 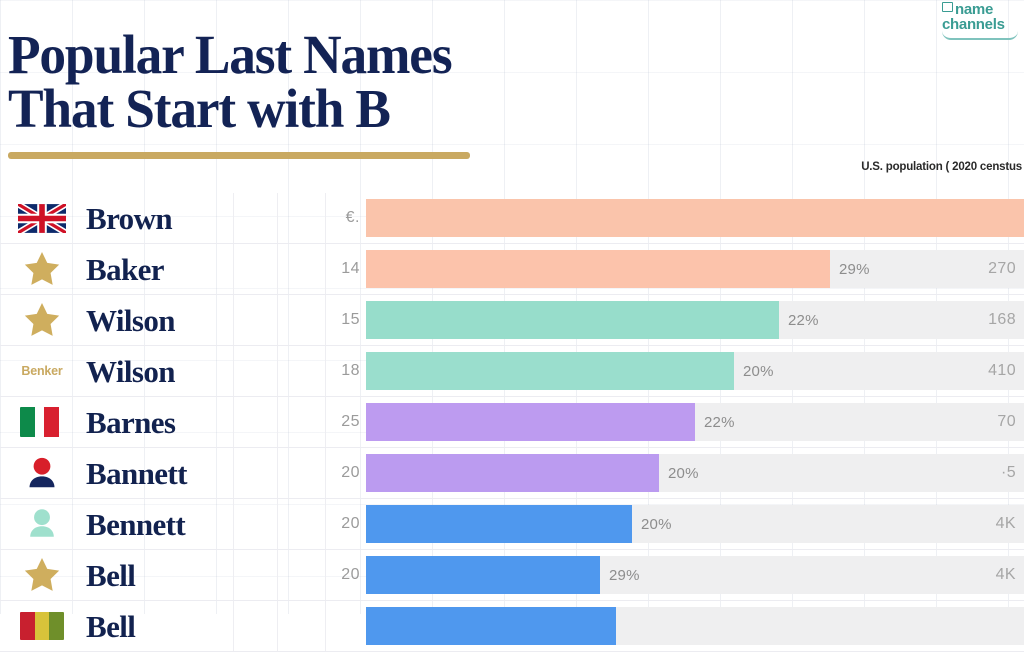 I want to click on bar-track: 22% 70, so click(x=695, y=422).